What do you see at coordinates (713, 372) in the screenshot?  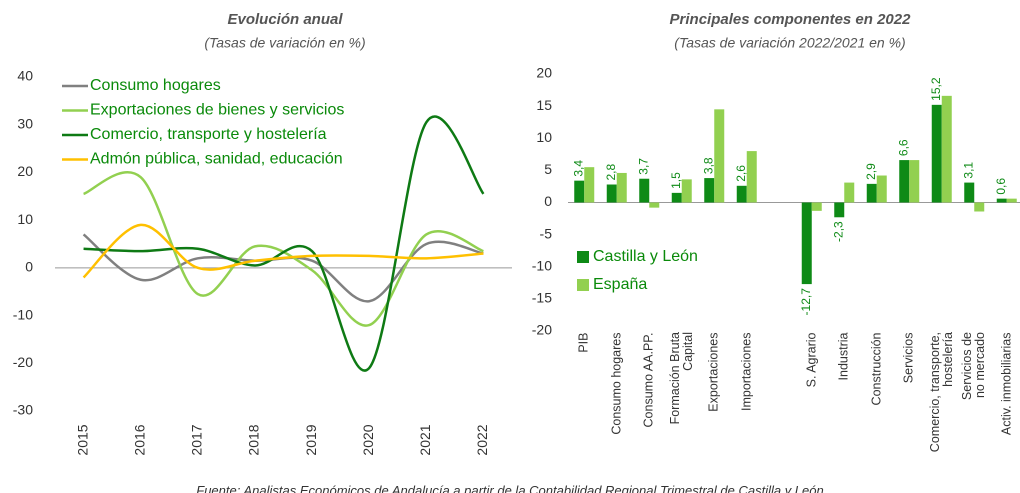 I see `x-tick-label: Exportaciones` at bounding box center [713, 372].